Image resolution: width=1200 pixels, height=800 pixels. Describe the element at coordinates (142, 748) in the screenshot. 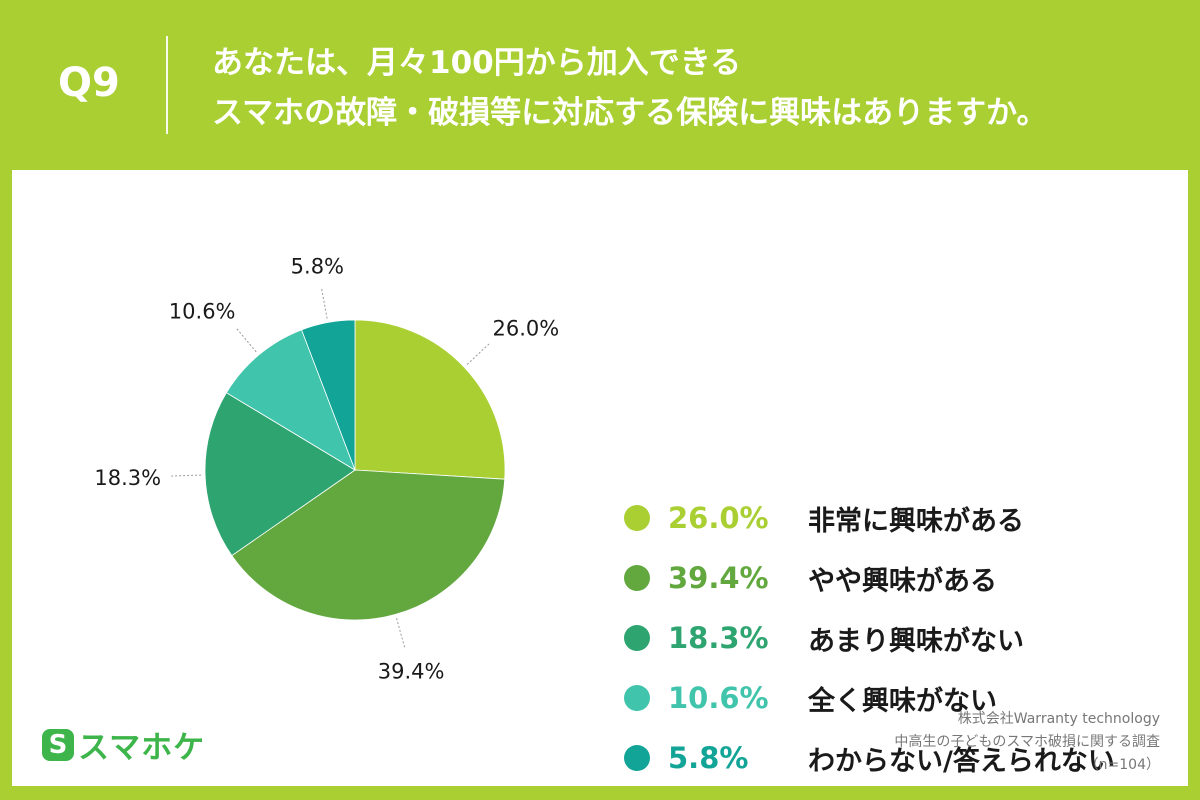

I see `logo-text: スマホケ` at that location.